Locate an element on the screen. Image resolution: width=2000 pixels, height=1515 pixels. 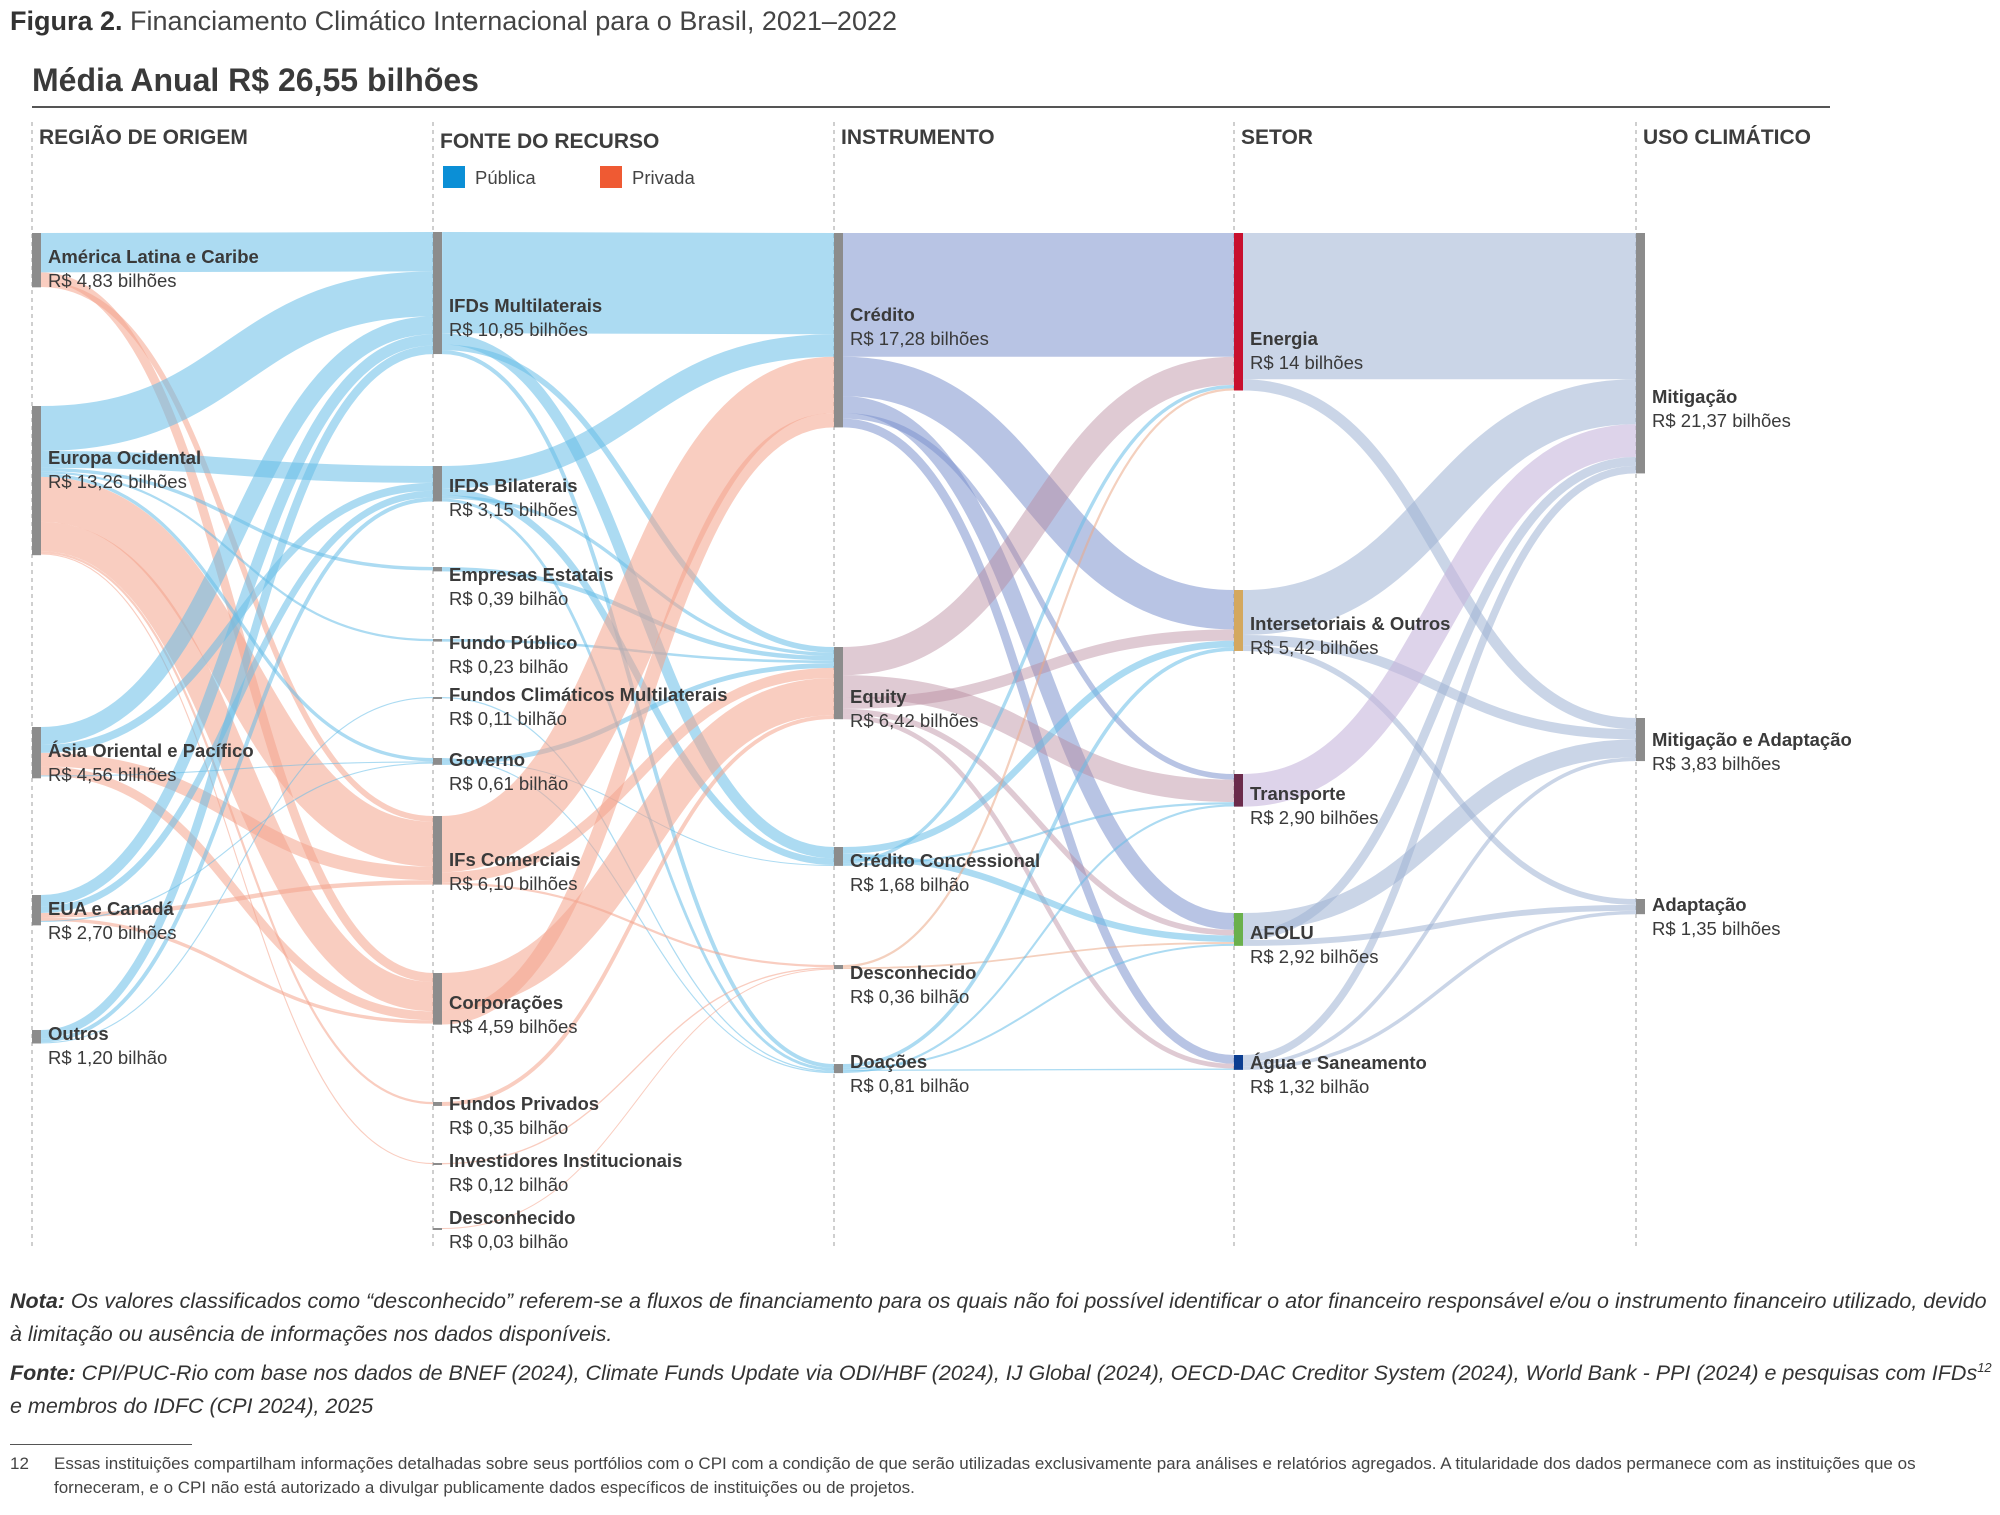
node-label-cred: Crédito is located at coordinates (882, 314).